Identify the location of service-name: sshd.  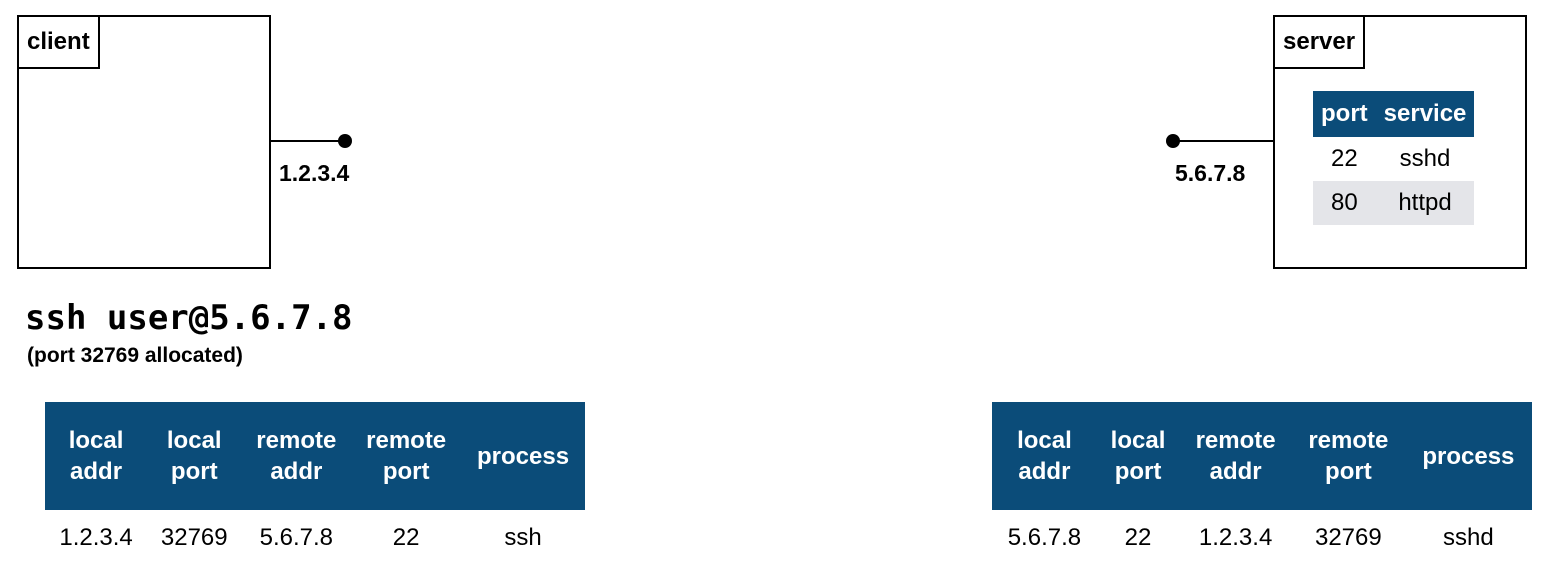
(1425, 158).